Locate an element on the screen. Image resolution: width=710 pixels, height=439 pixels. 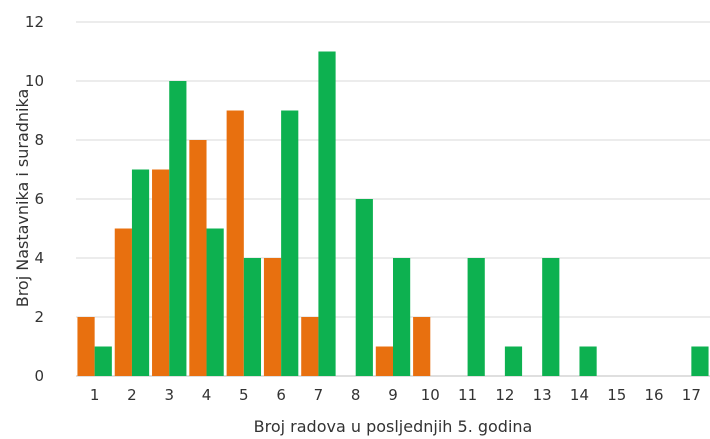
y-tick-label: 2 is located at coordinates (39, 317).